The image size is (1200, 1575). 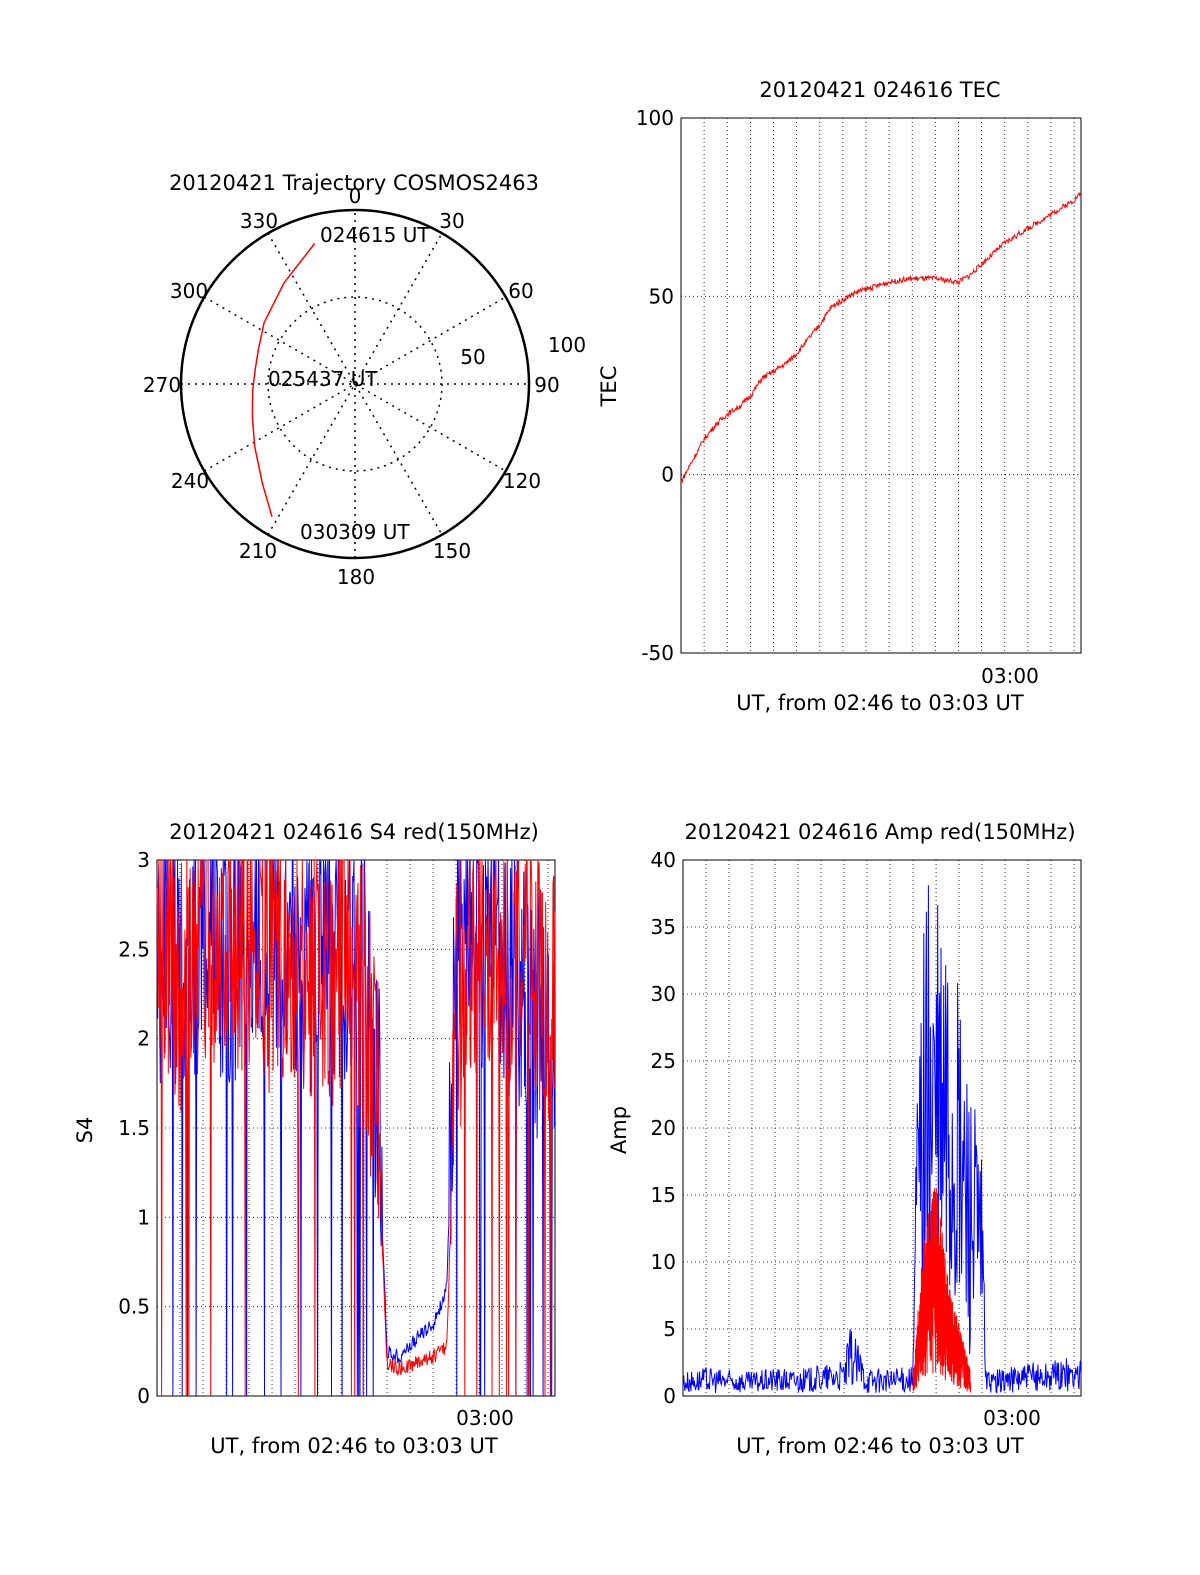 What do you see at coordinates (356, 577) in the screenshot?
I see `az-label-180: 180` at bounding box center [356, 577].